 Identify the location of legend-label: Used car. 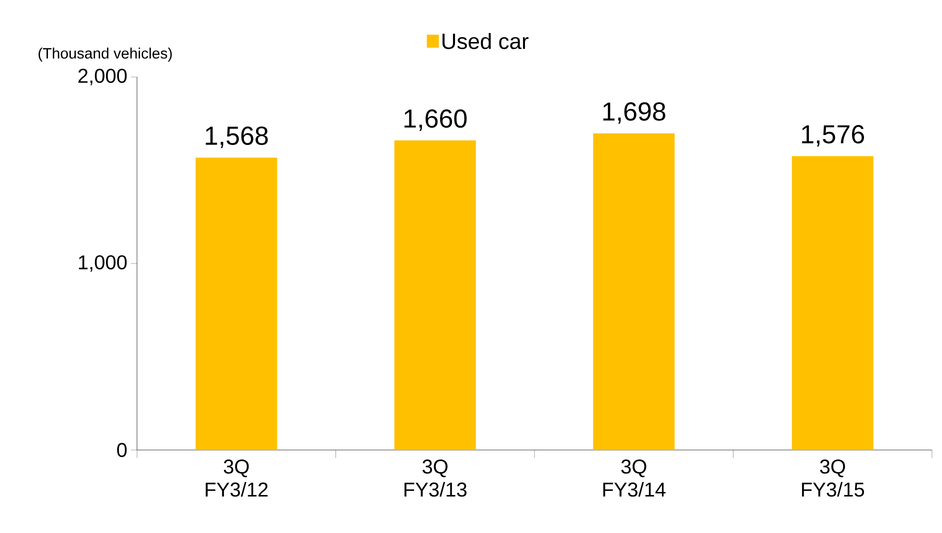
(485, 41).